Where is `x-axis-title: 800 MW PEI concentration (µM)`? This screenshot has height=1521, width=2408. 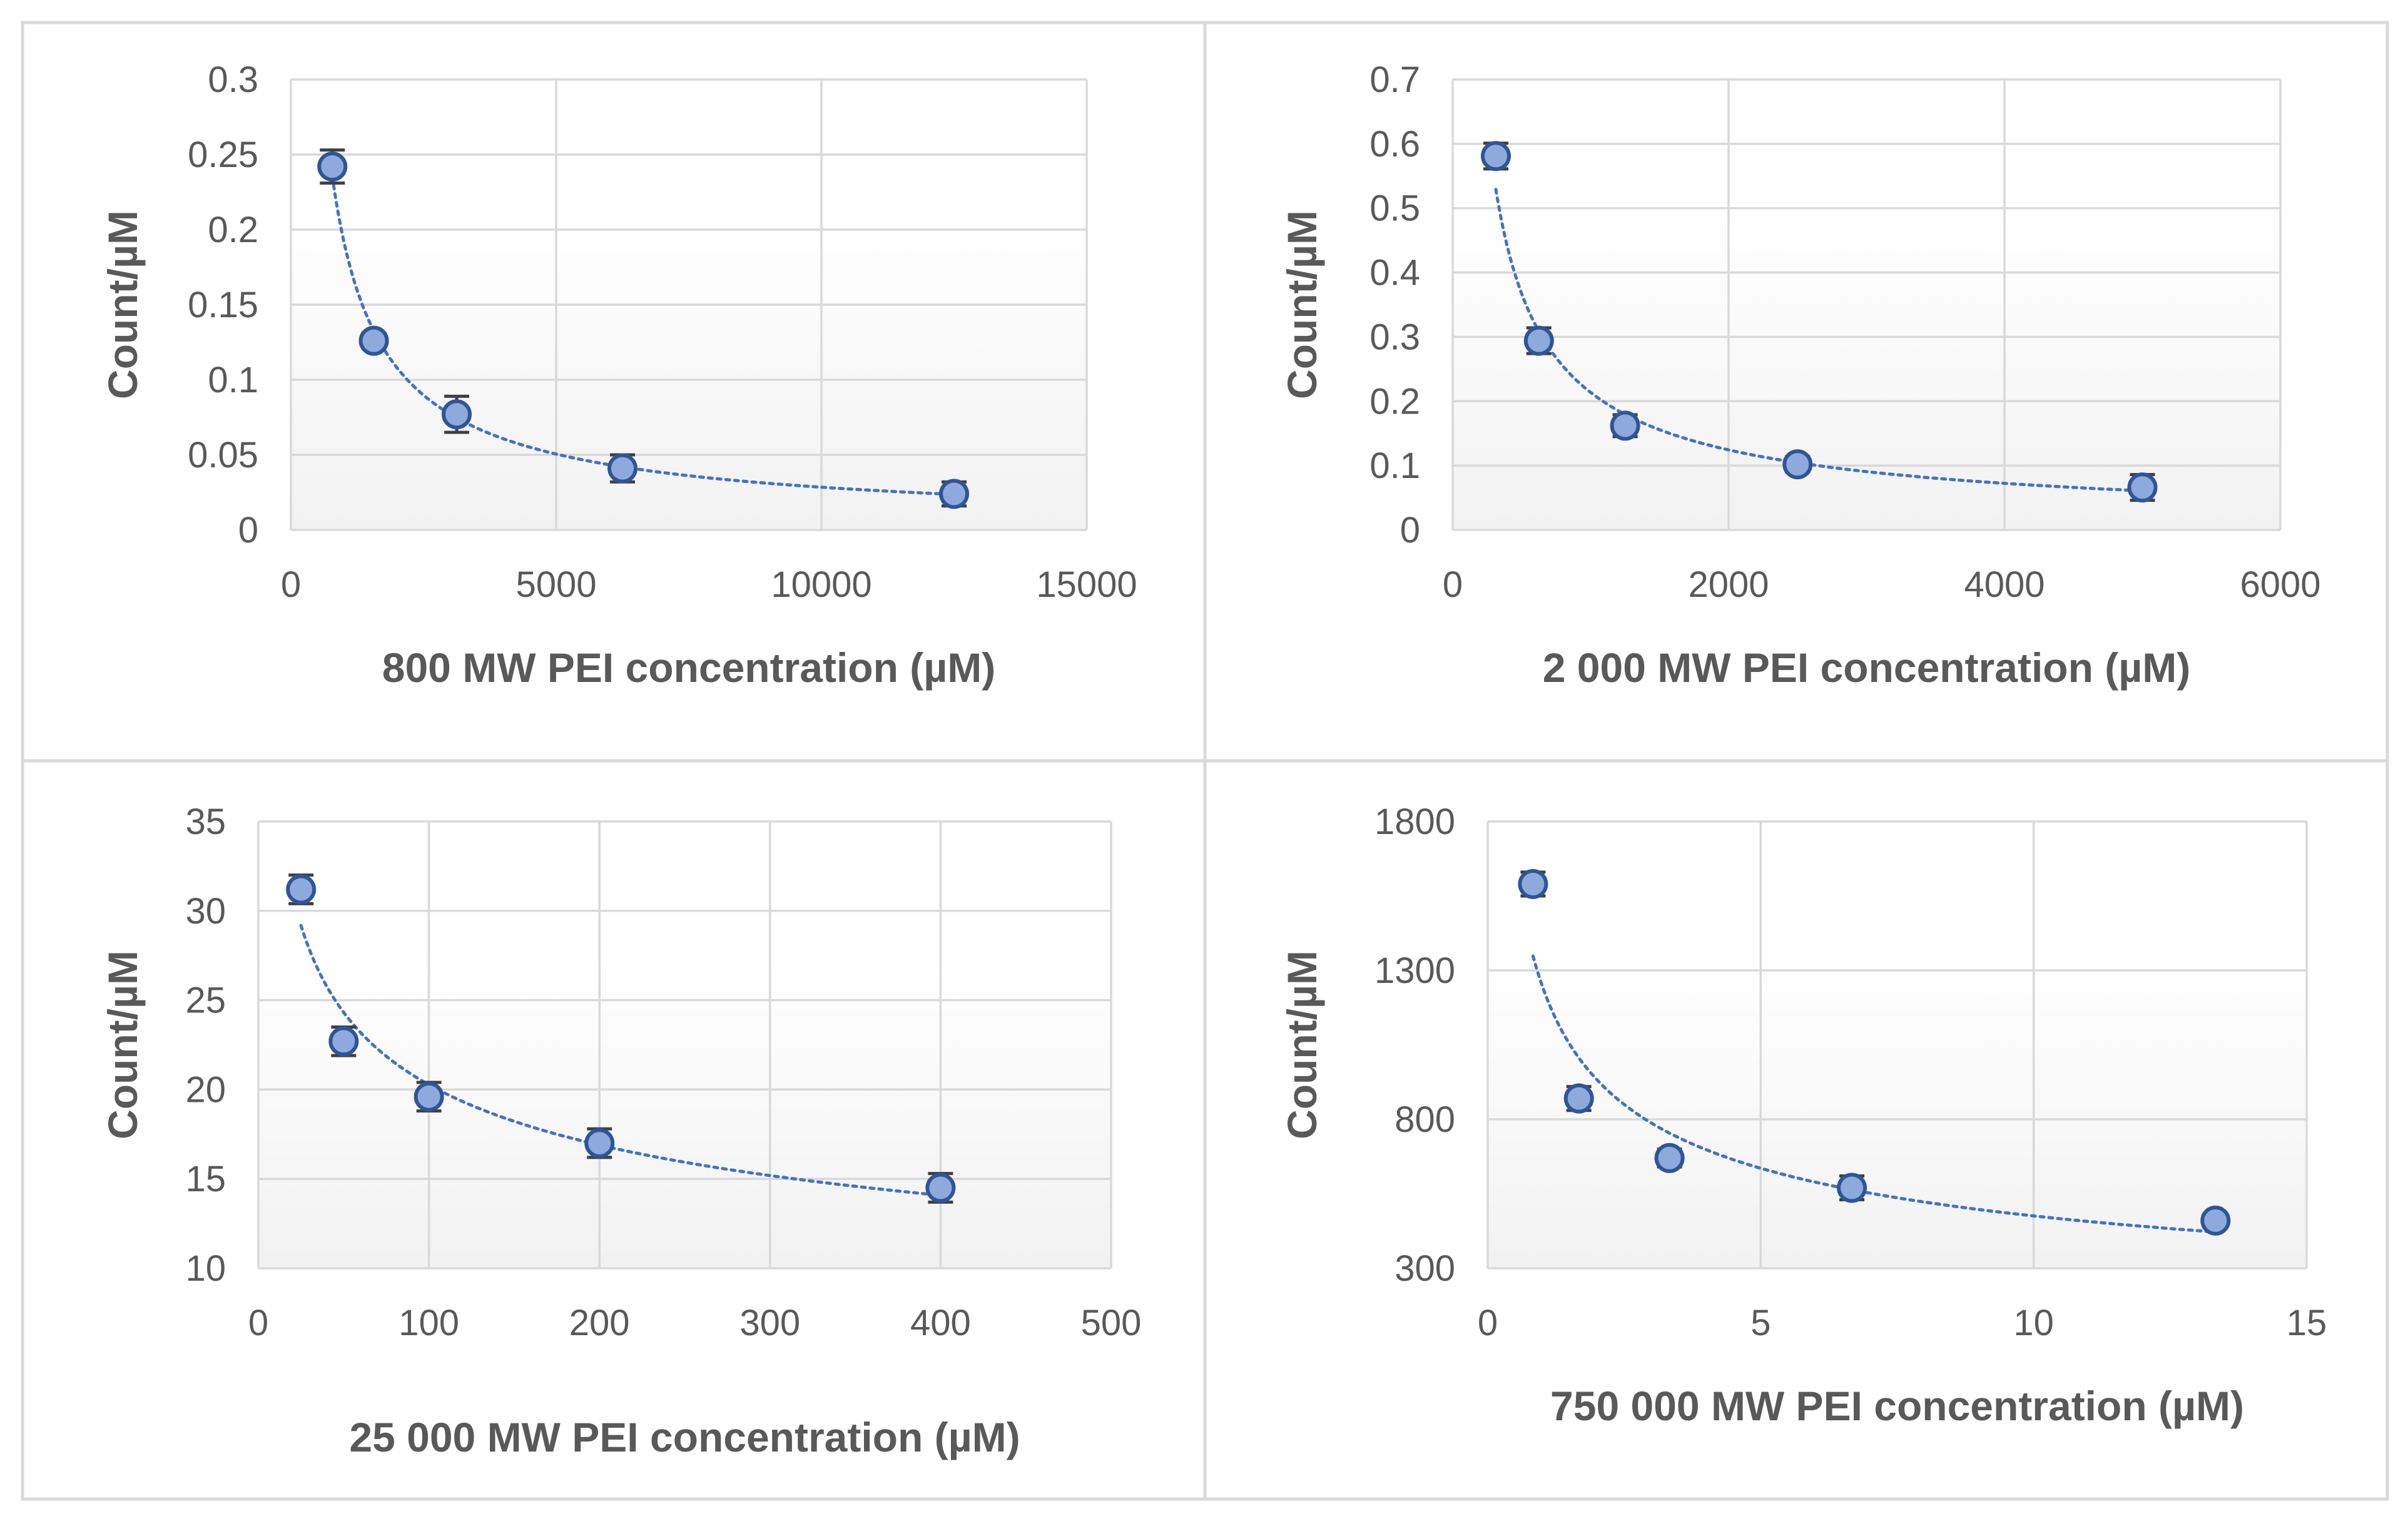
x-axis-title: 800 MW PEI concentration (µM) is located at coordinates (688, 667).